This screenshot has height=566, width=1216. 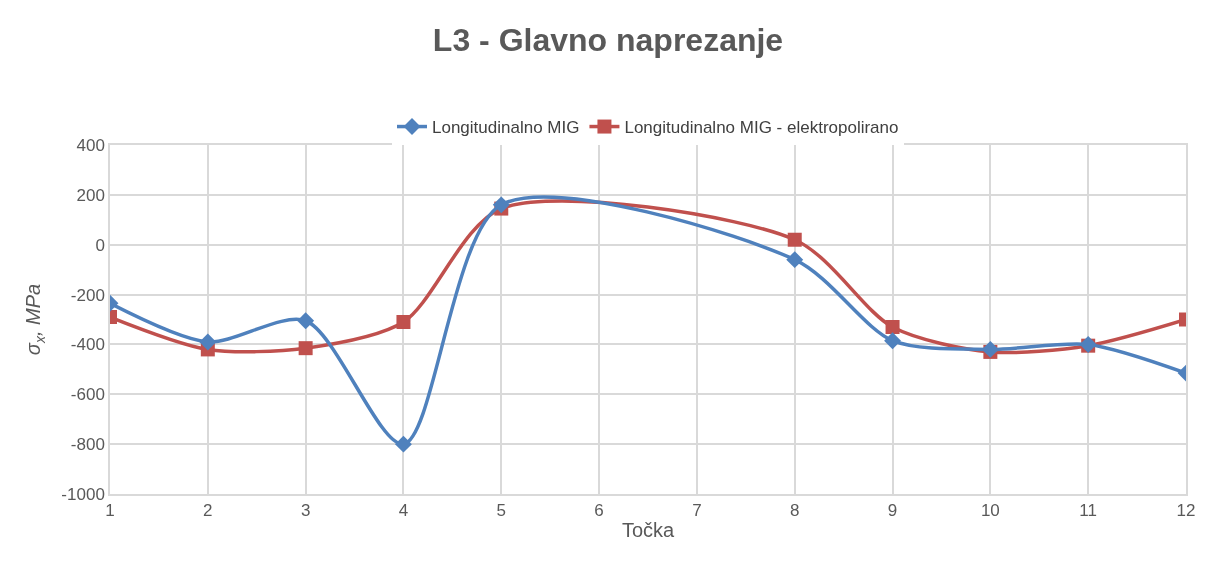 I want to click on x-tick-label: 1, so click(x=110, y=511).